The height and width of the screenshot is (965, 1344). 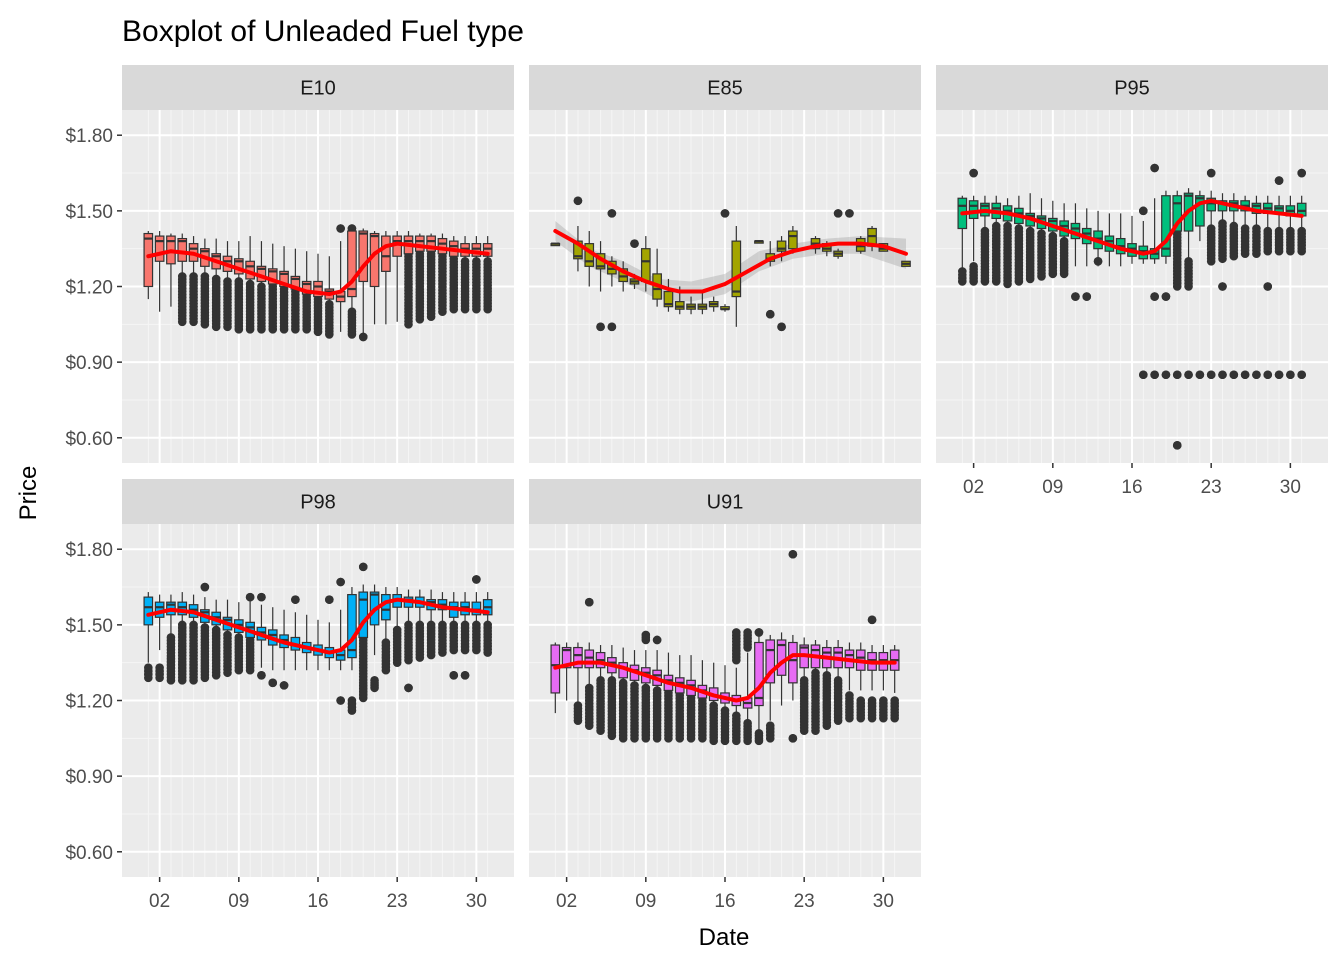 I want to click on chart-title: Boxplot of Unleaded Fuel type, so click(x=323, y=31).